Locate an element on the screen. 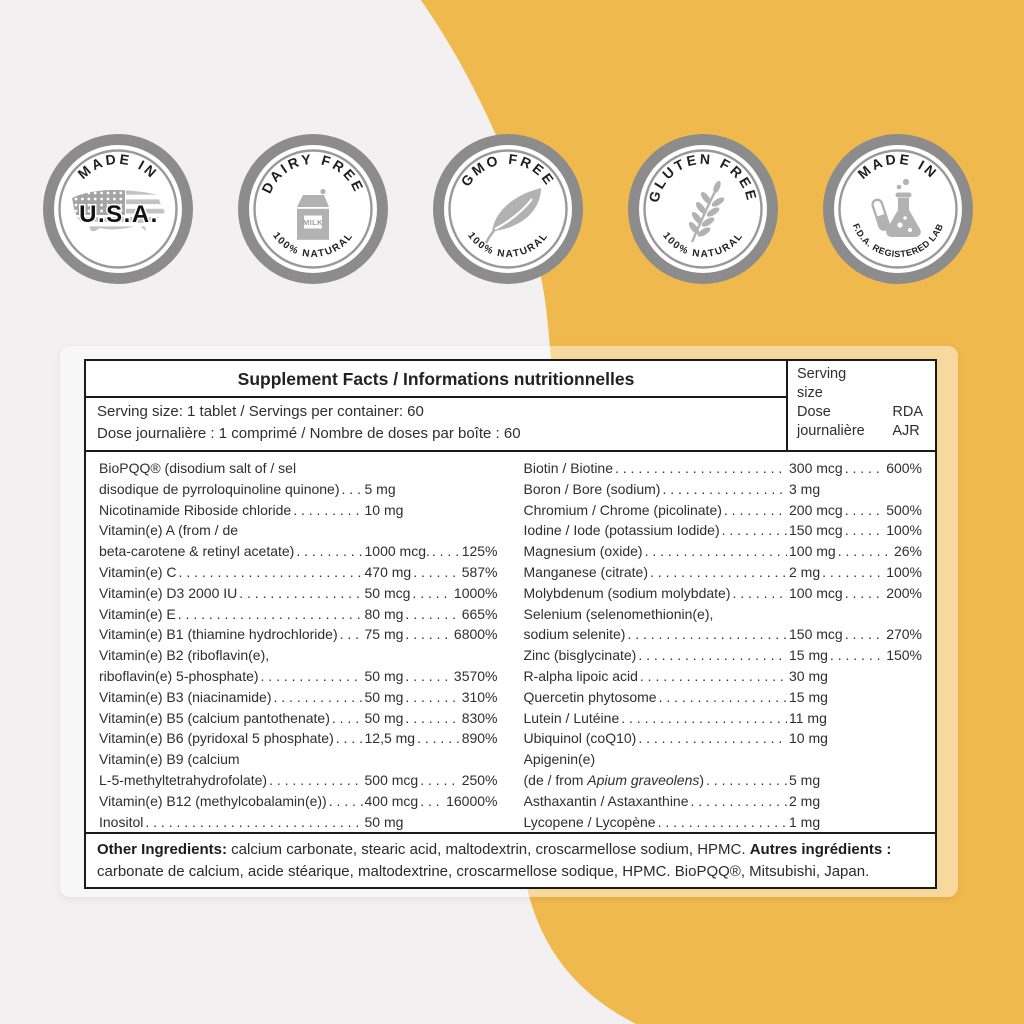 The width and height of the screenshot is (1024, 1024). ingredient-name: Vitamin(e) B6 (pyridoxal 5 phosphate) is located at coordinates (216, 738).